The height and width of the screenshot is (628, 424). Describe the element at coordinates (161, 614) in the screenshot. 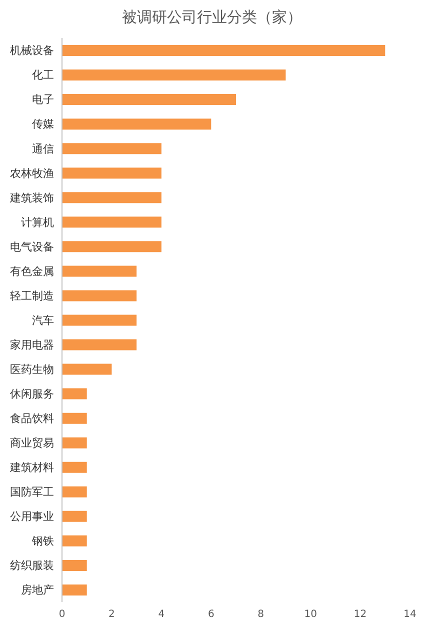

I see `x-tick-label: 4` at that location.